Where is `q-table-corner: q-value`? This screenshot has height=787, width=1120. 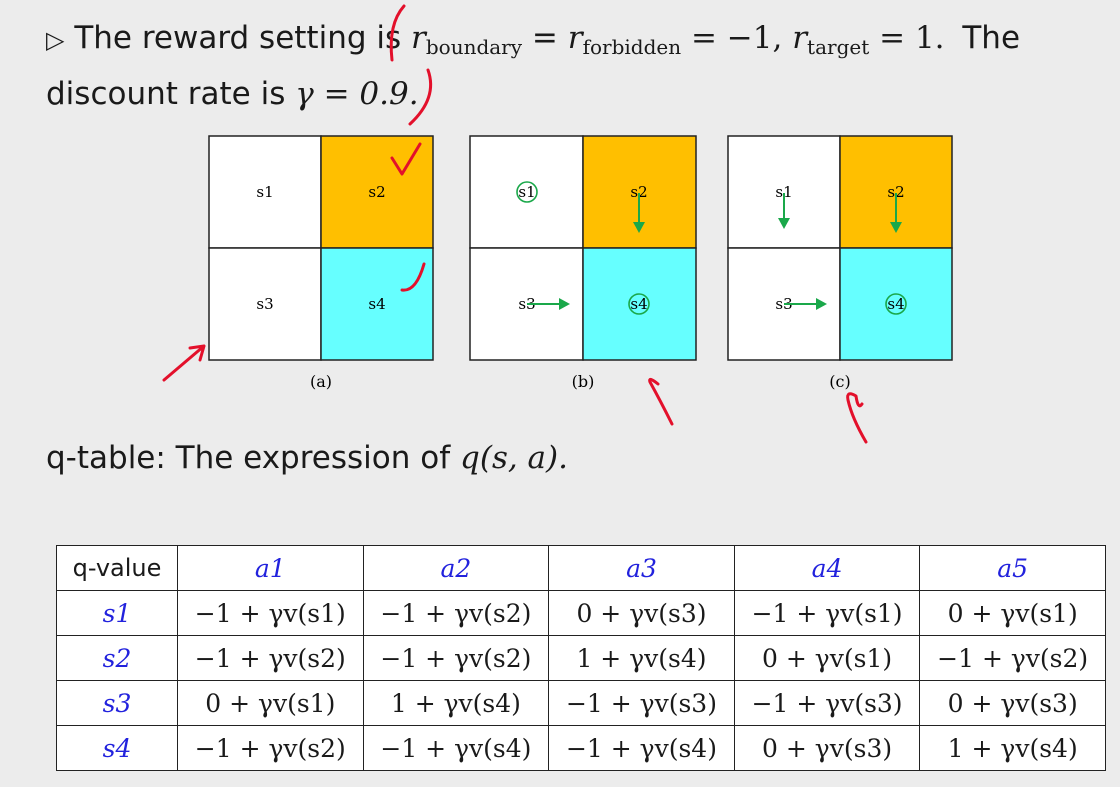 q-table-corner: q-value is located at coordinates (117, 568).